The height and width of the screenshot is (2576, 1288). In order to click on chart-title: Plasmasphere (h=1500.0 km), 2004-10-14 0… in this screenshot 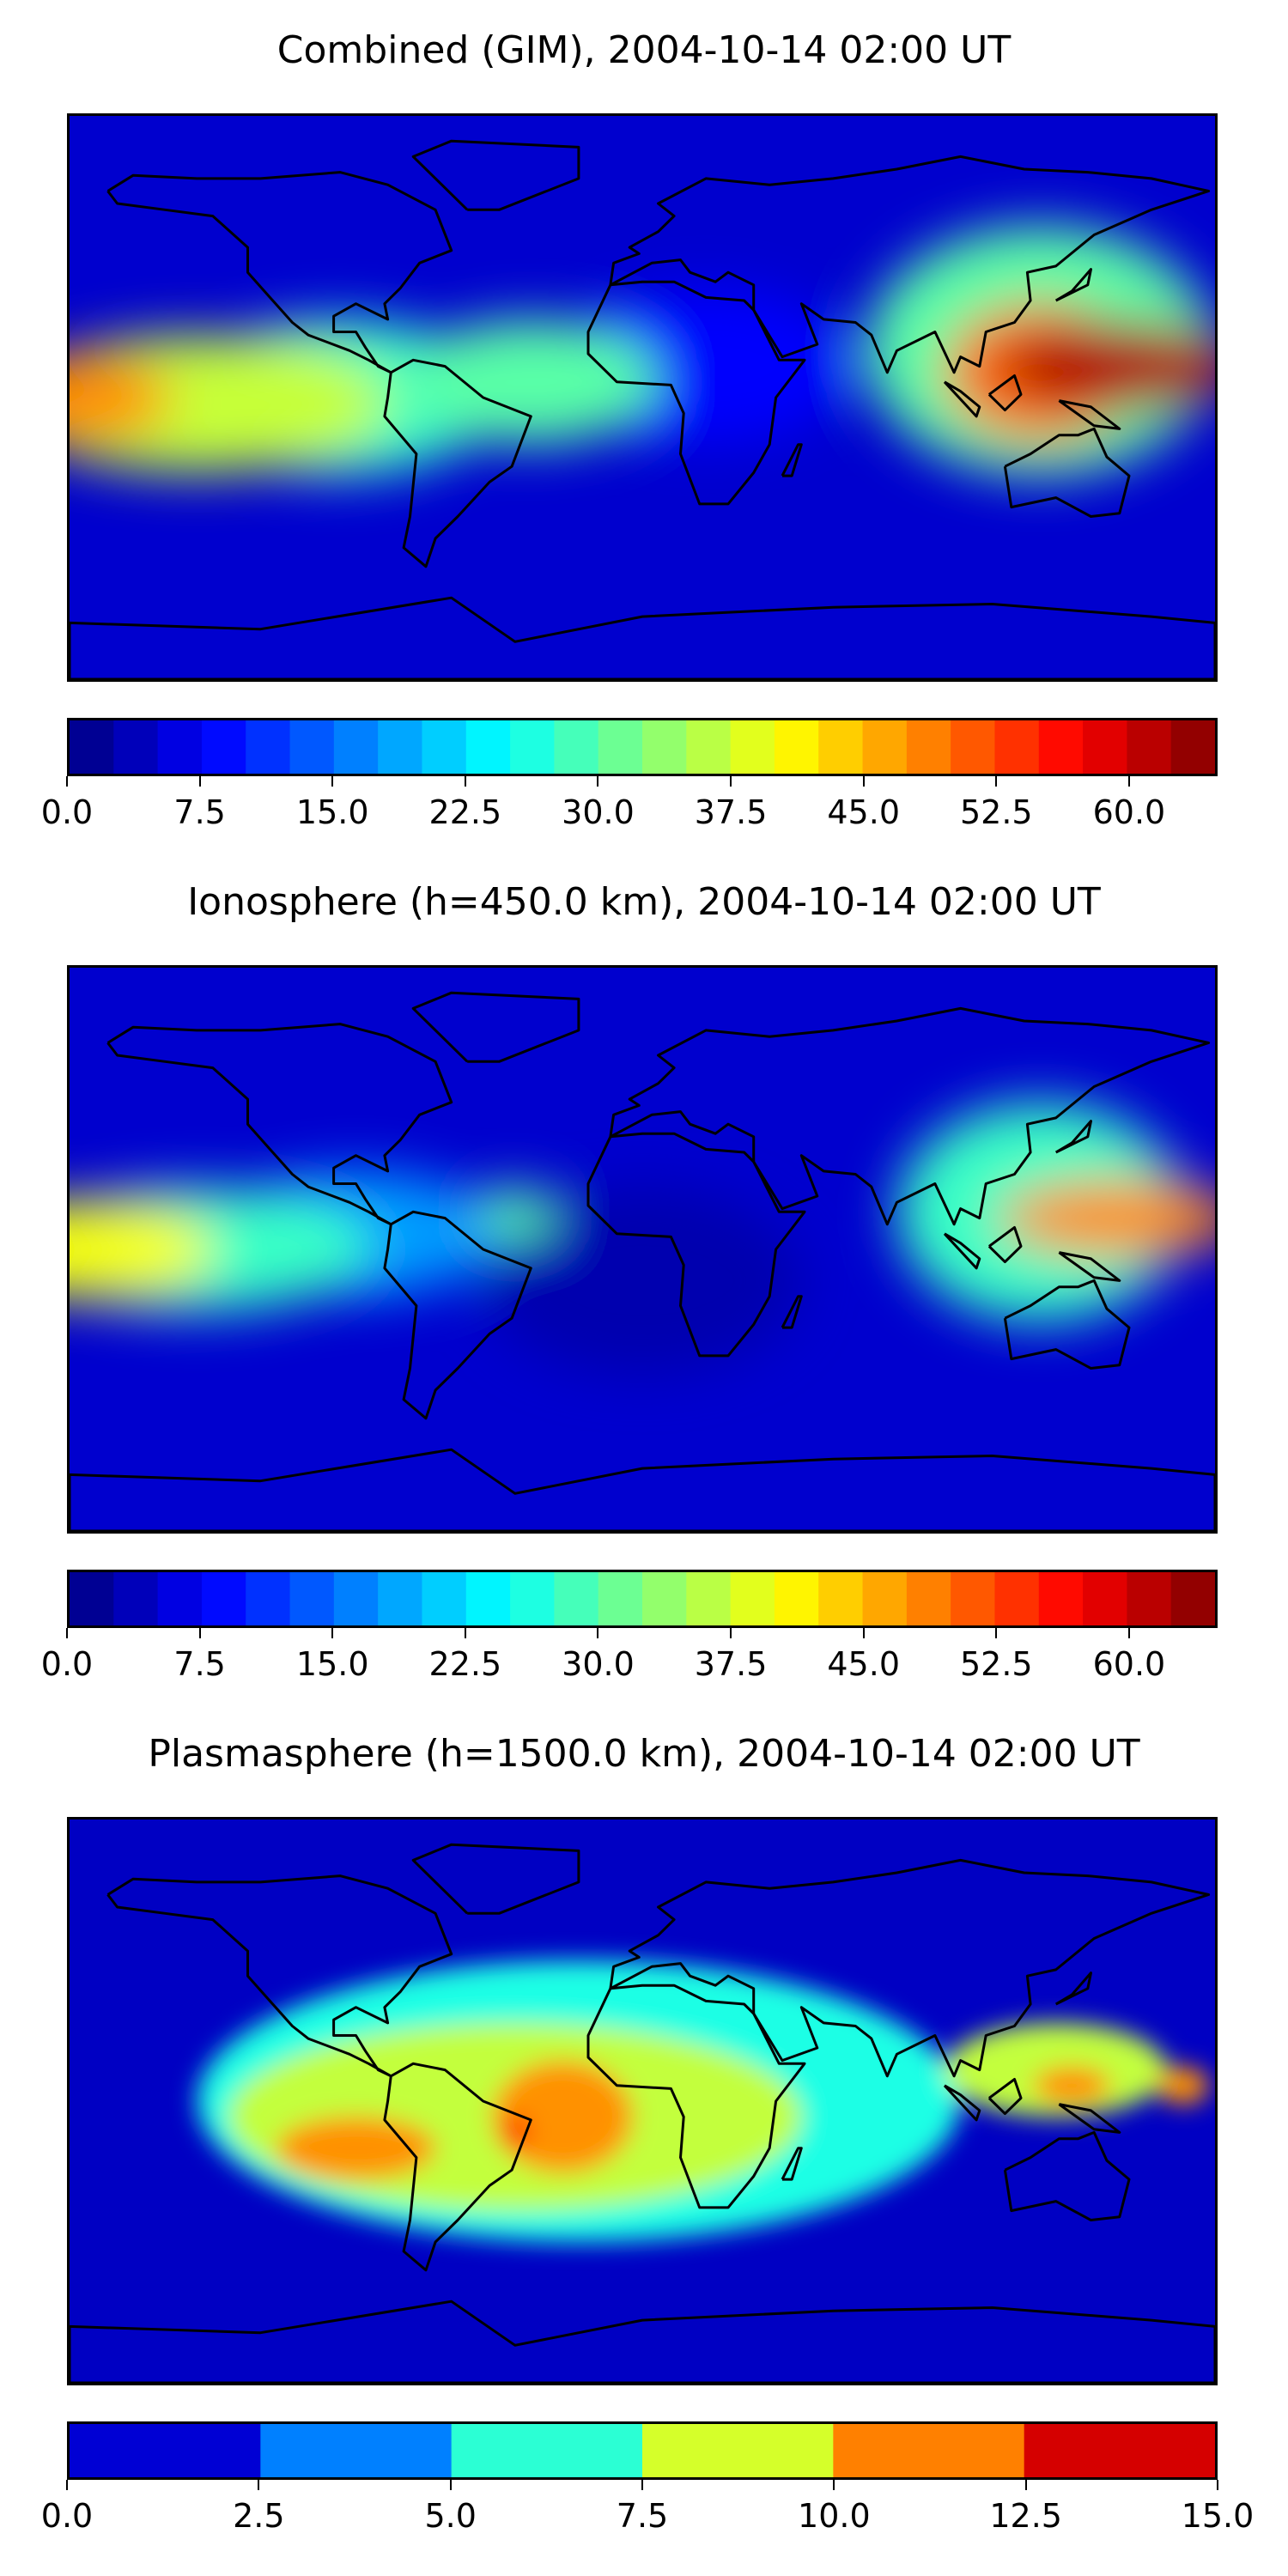, I will do `click(644, 1754)`.